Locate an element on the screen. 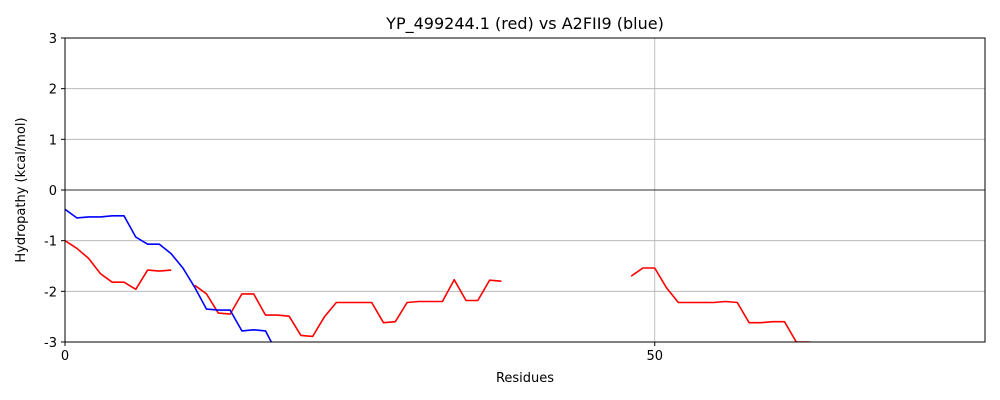 The width and height of the screenshot is (1000, 400). y-tick-label: -3 is located at coordinates (50, 343).